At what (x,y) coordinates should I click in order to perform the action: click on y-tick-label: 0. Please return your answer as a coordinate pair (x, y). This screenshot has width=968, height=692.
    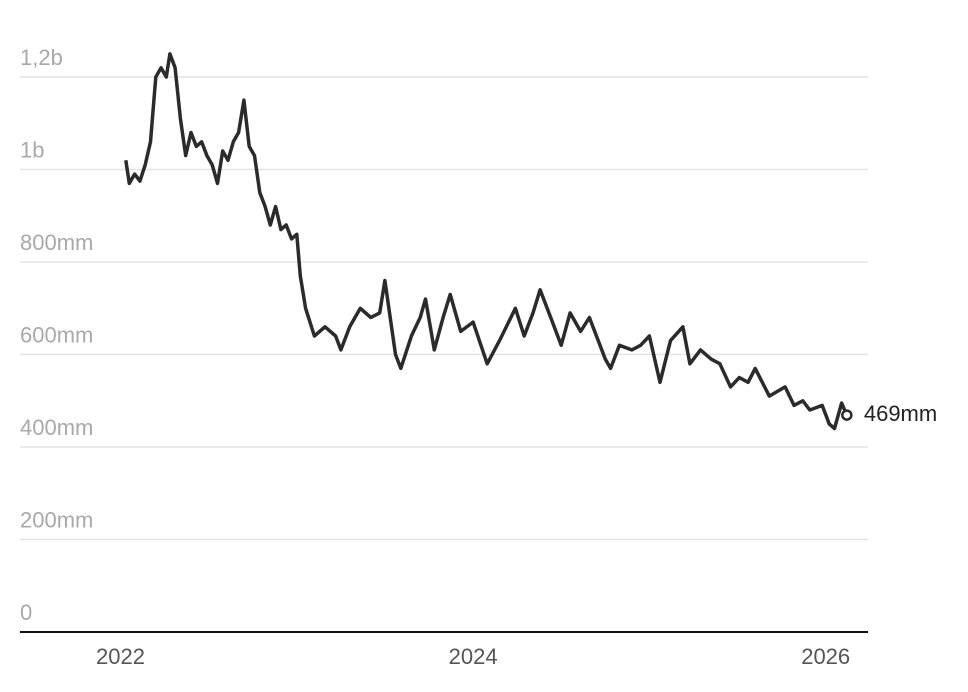
    Looking at the image, I should click on (26, 612).